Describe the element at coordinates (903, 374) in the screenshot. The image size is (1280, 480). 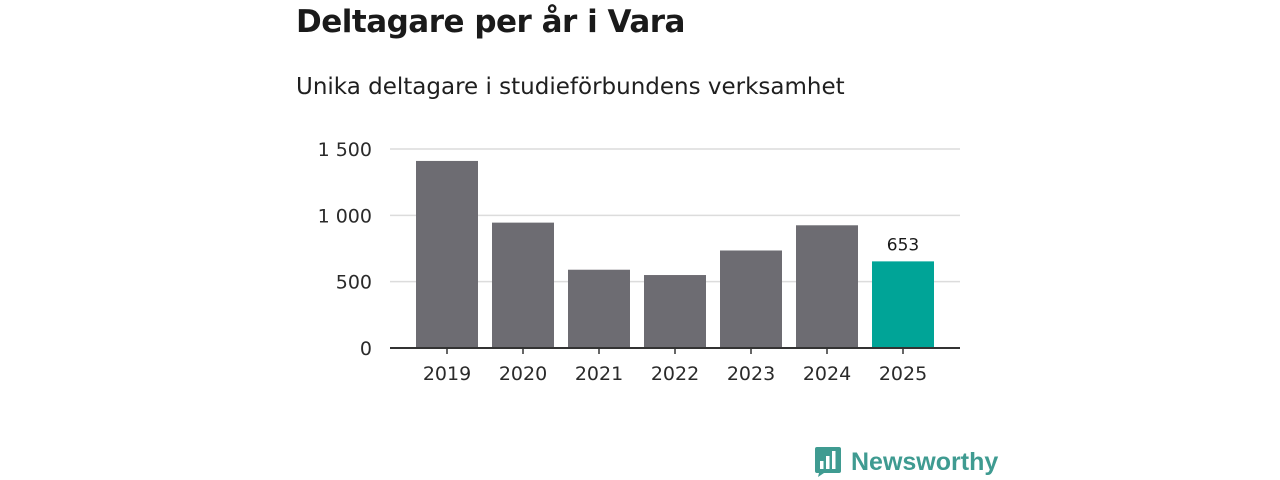
I see `x-tick-label: 2025` at that location.